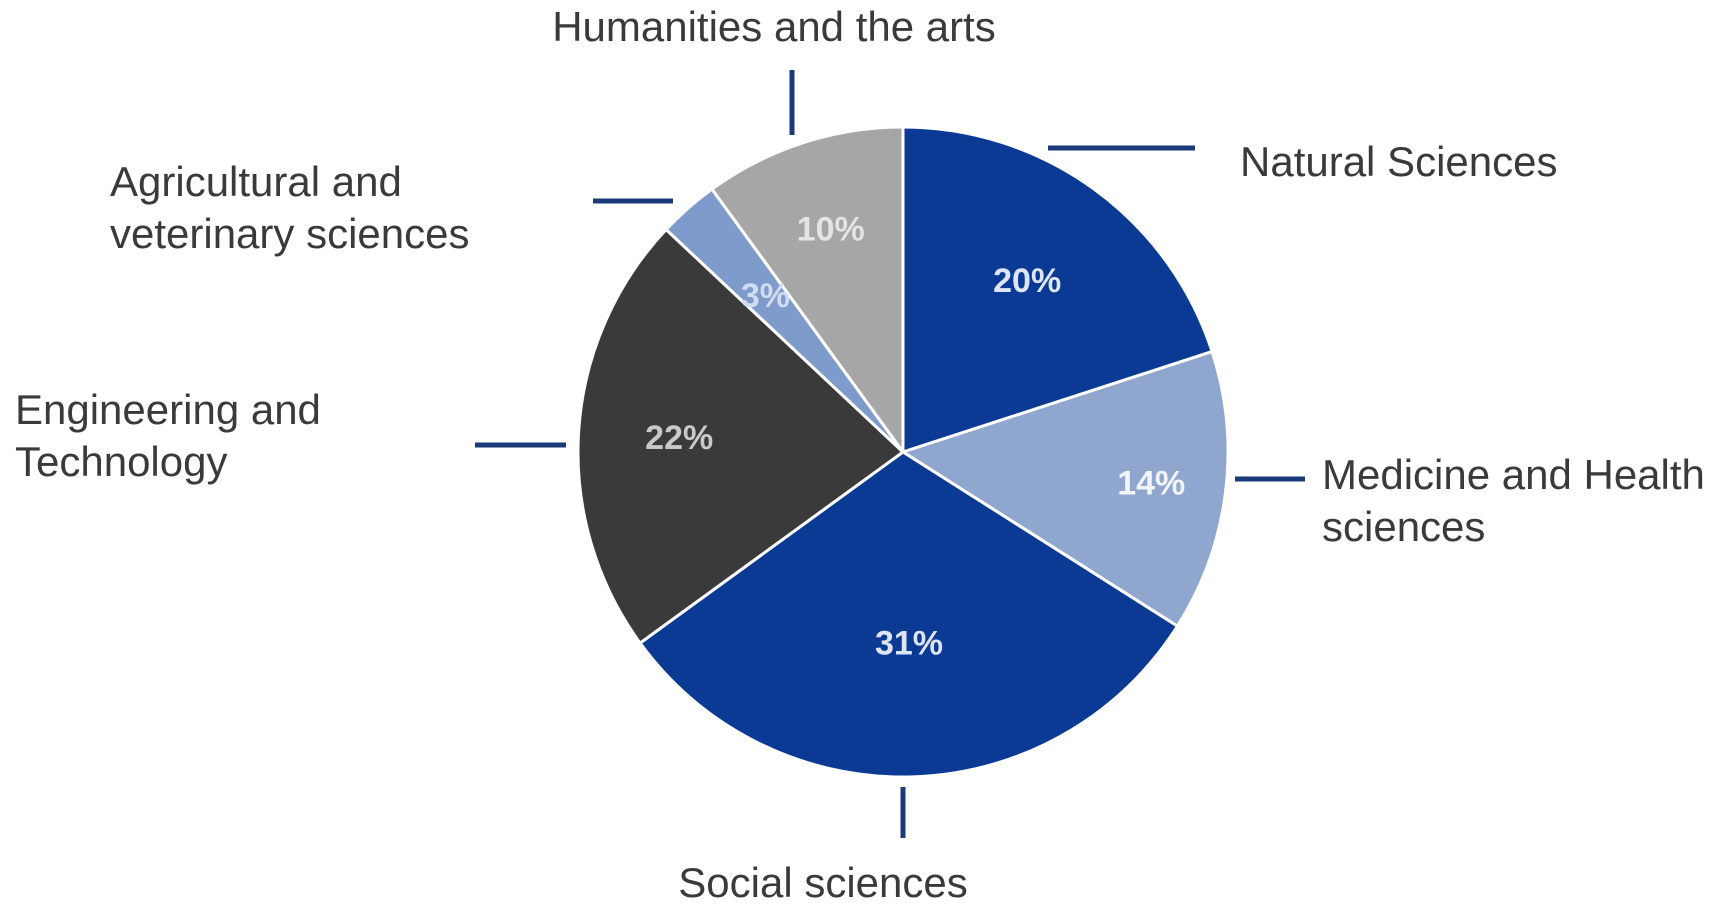 Image resolution: width=1728 pixels, height=904 pixels. I want to click on value-label-humanities-and-the-arts: 10%, so click(831, 229).